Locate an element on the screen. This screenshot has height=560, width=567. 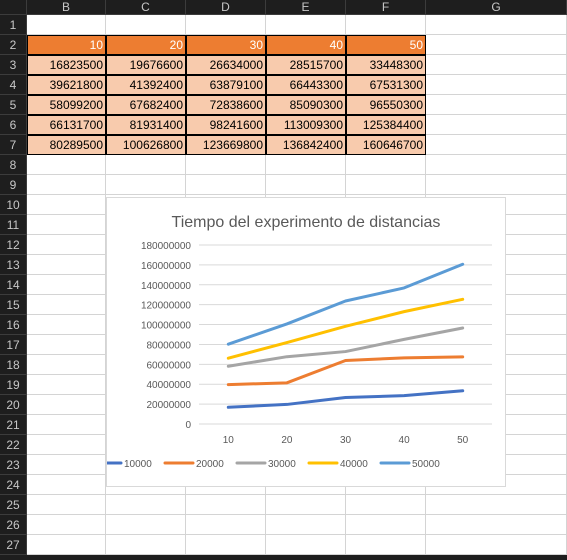
table-value-cell: 72838600 is located at coordinates (226, 105).